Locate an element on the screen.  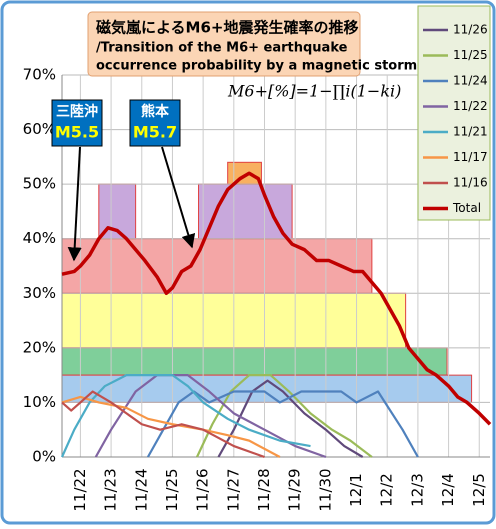
legend: 11/26 11/25 11/24 11/22 11/21 11/17 11/16 Total is located at coordinates (454, 113).